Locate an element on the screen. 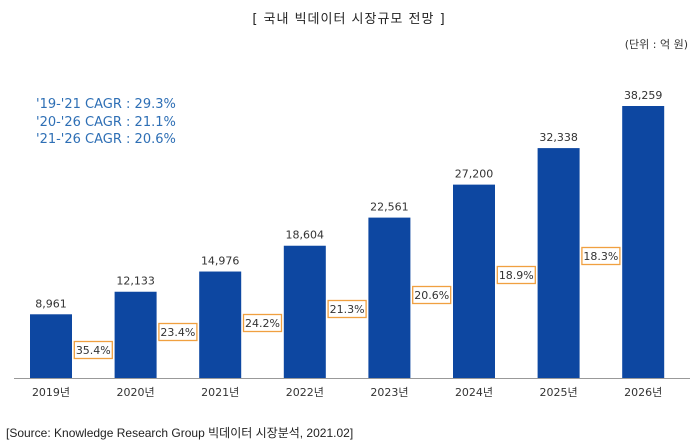 This screenshot has height=447, width=698. growth-rate-label: 21.3% is located at coordinates (347, 309).